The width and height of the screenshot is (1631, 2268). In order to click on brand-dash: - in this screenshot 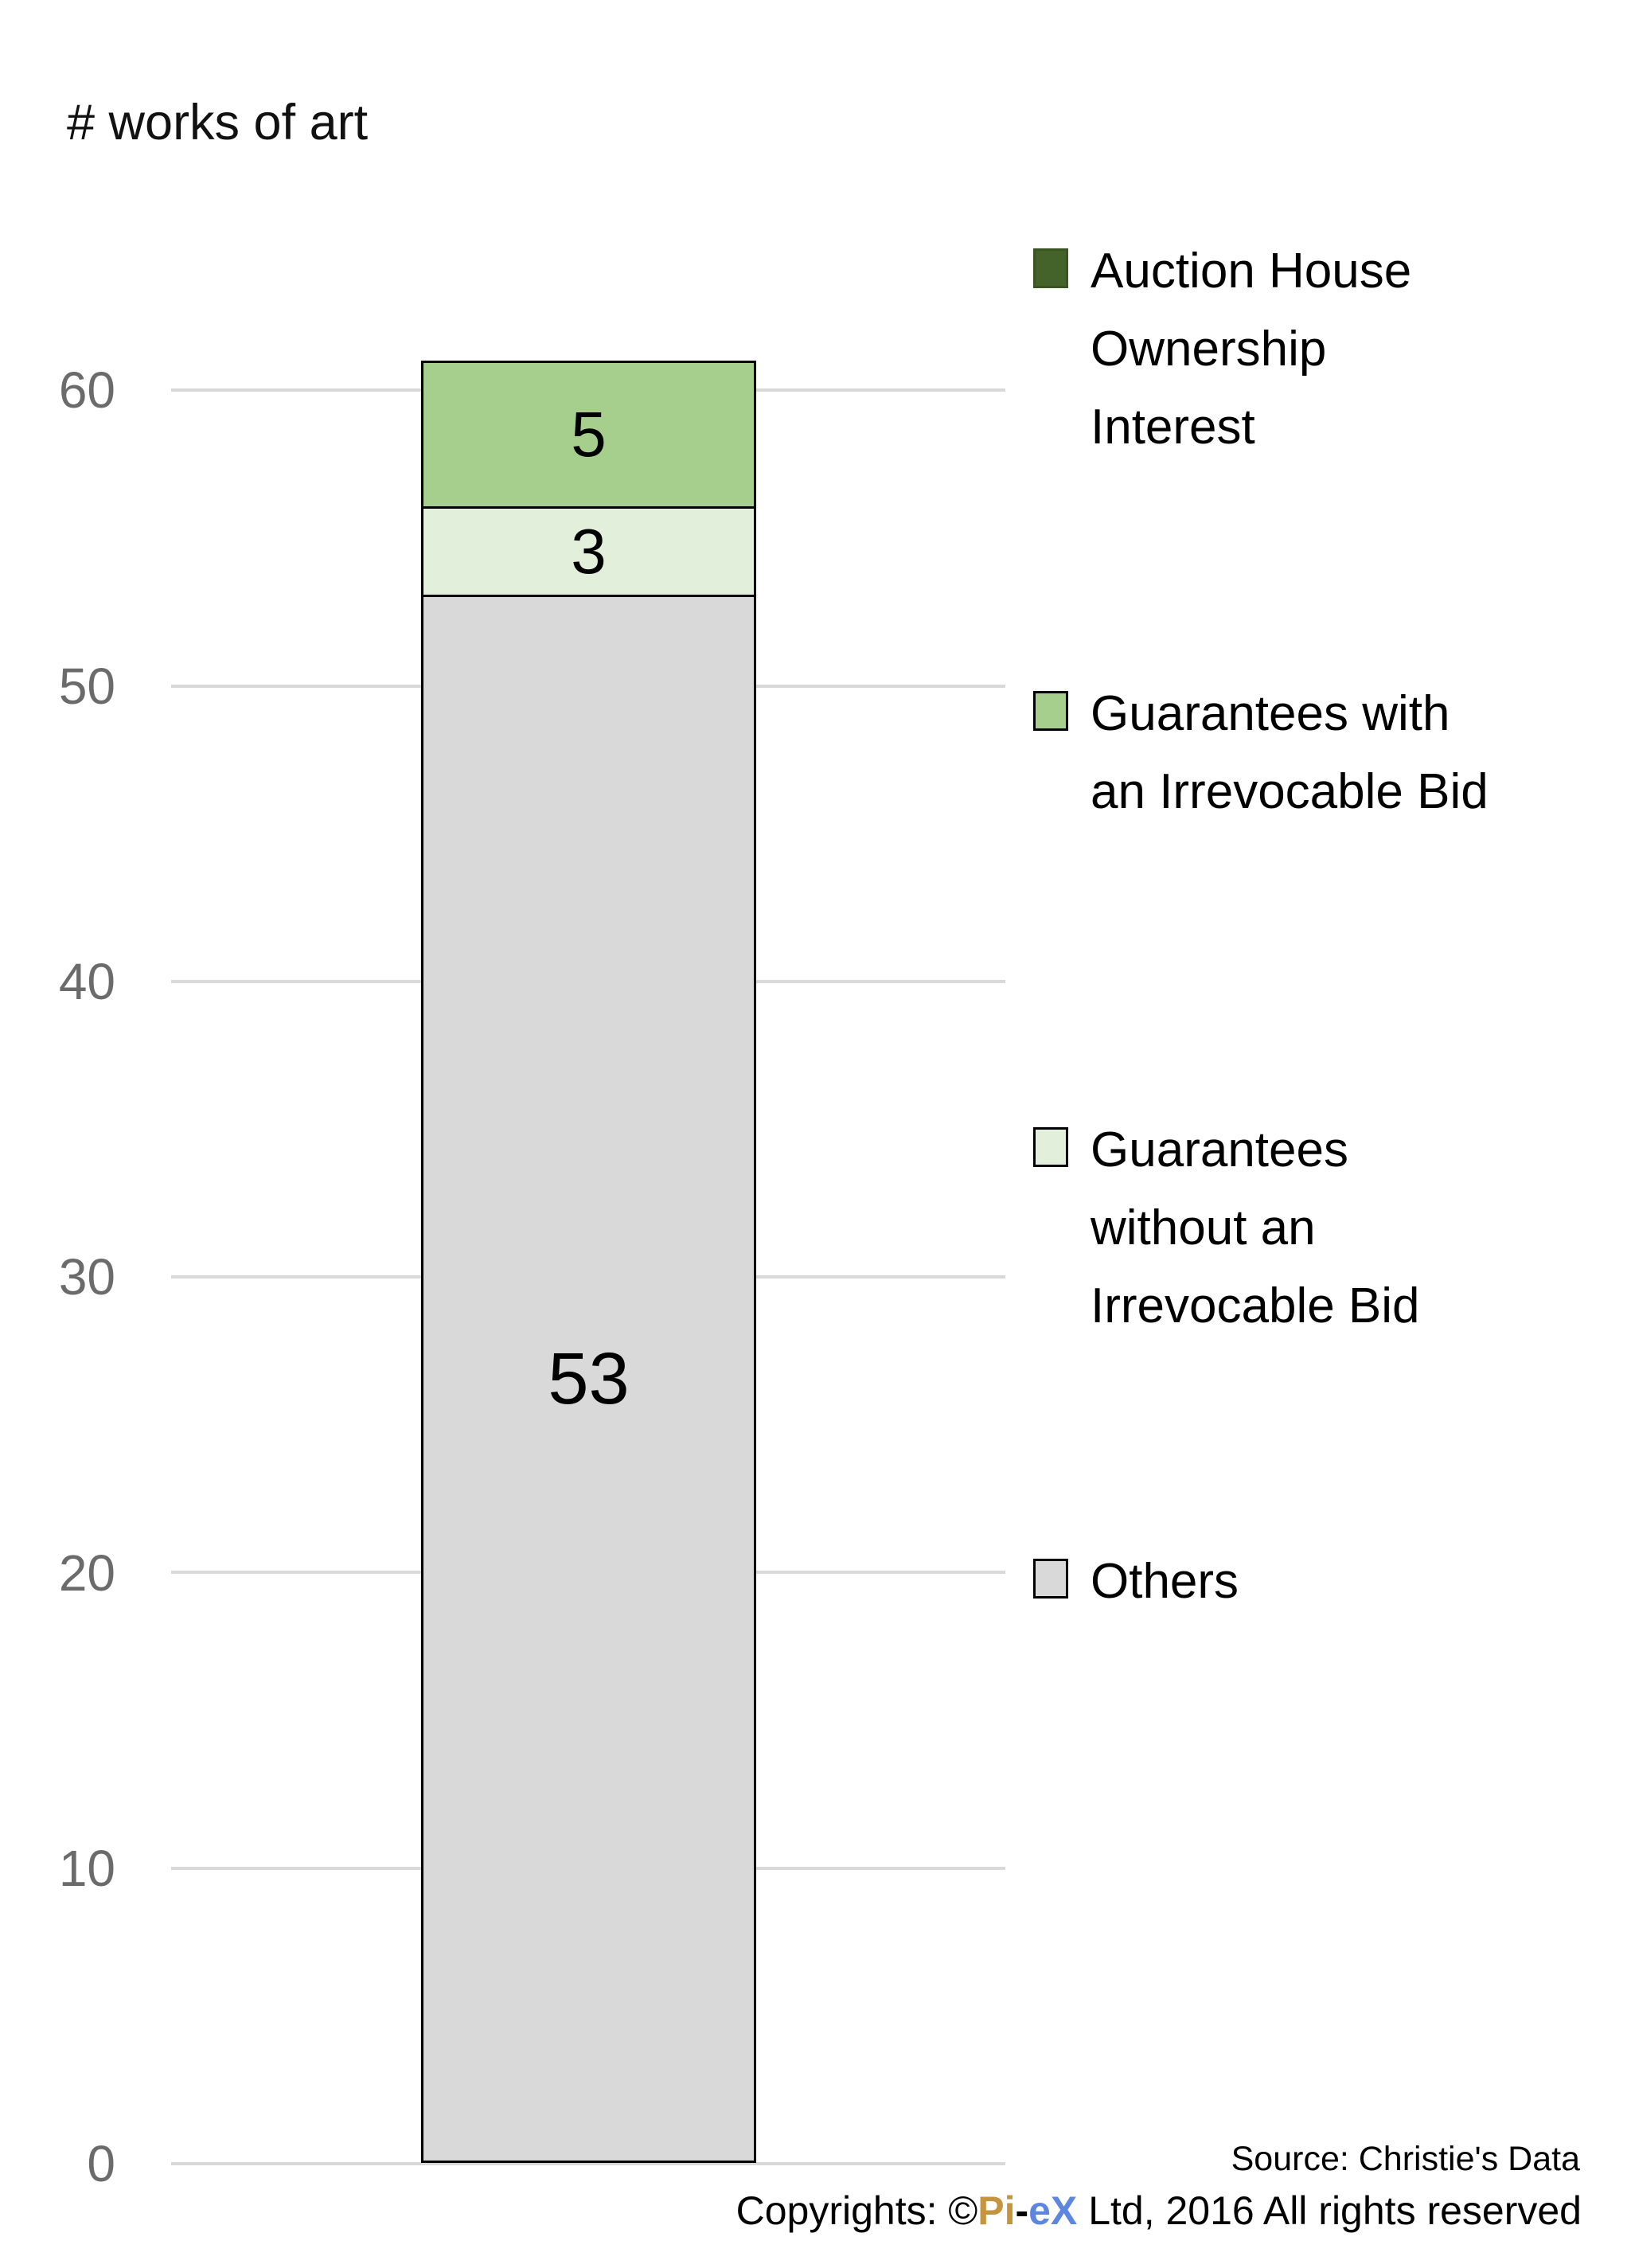, I will do `click(1022, 2210)`.